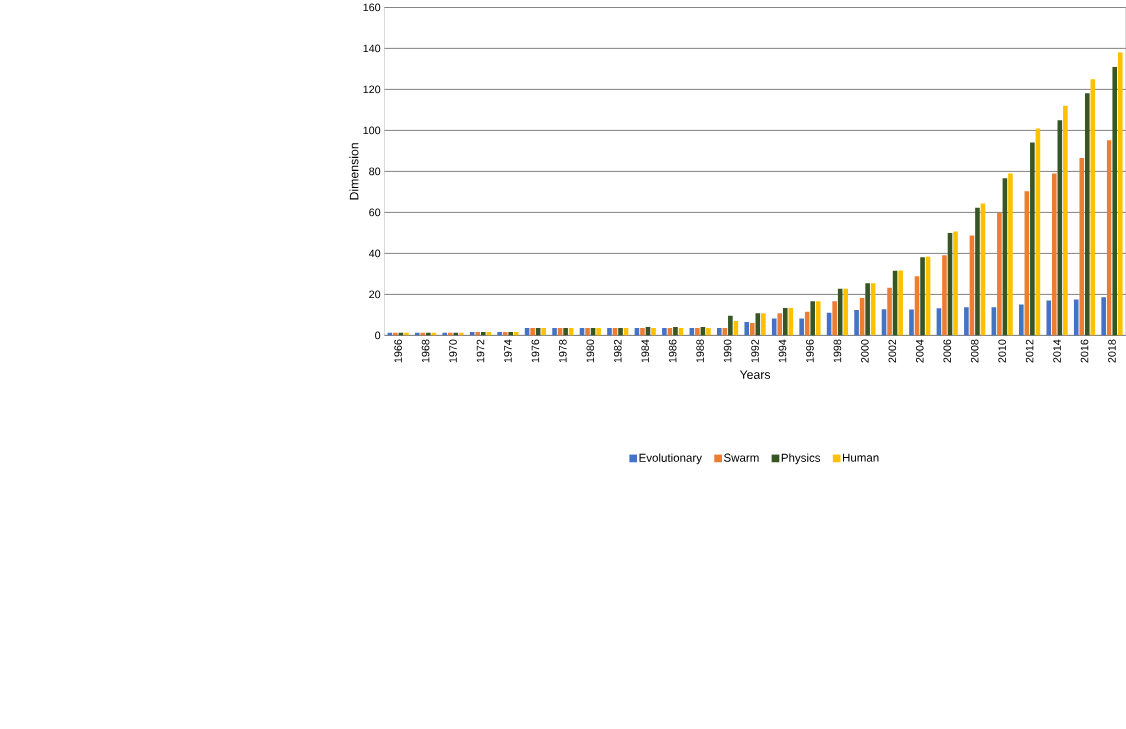 This screenshot has height=729, width=1126. What do you see at coordinates (617, 351) in the screenshot?
I see `x-tick-label: 1982` at bounding box center [617, 351].